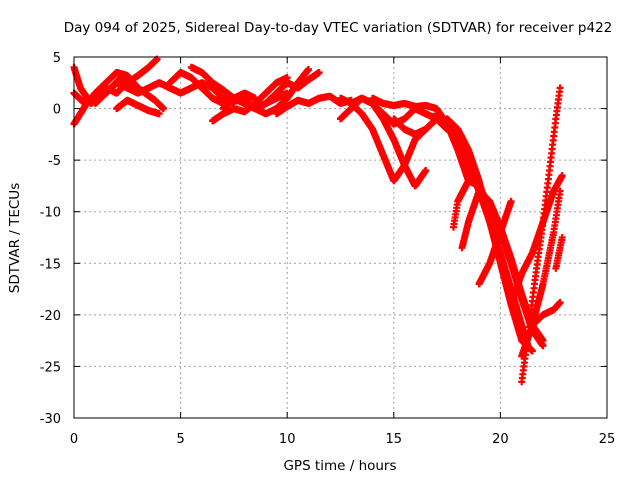 The width and height of the screenshot is (640, 480). What do you see at coordinates (50, 213) in the screenshot?
I see `y-tick-label: -10` at bounding box center [50, 213].